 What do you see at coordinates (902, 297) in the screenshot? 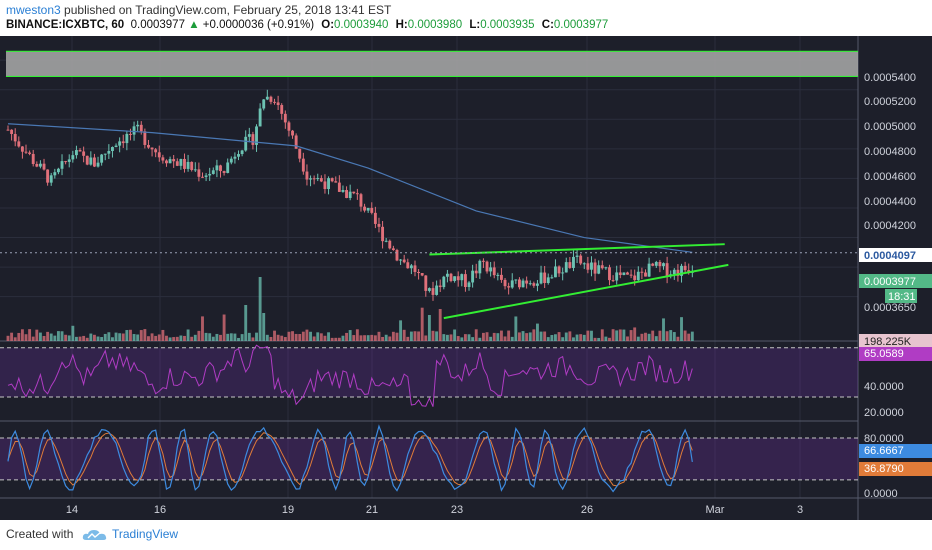
I see `countdown-label: 18:31` at bounding box center [902, 297].